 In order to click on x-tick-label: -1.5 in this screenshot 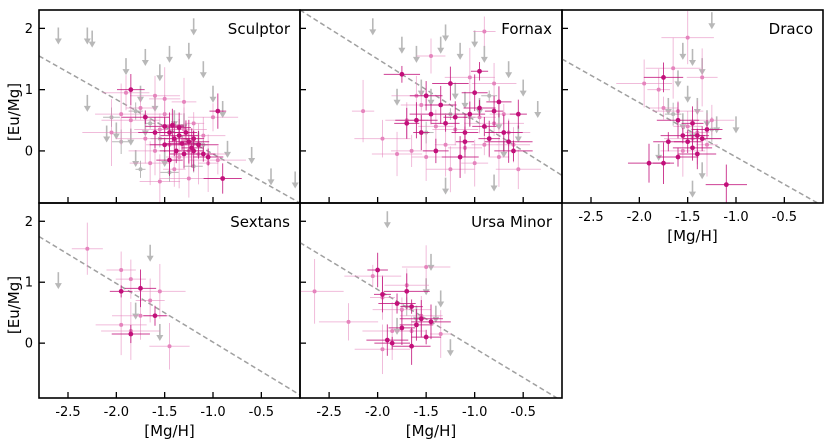, I will do `click(425, 412)`.